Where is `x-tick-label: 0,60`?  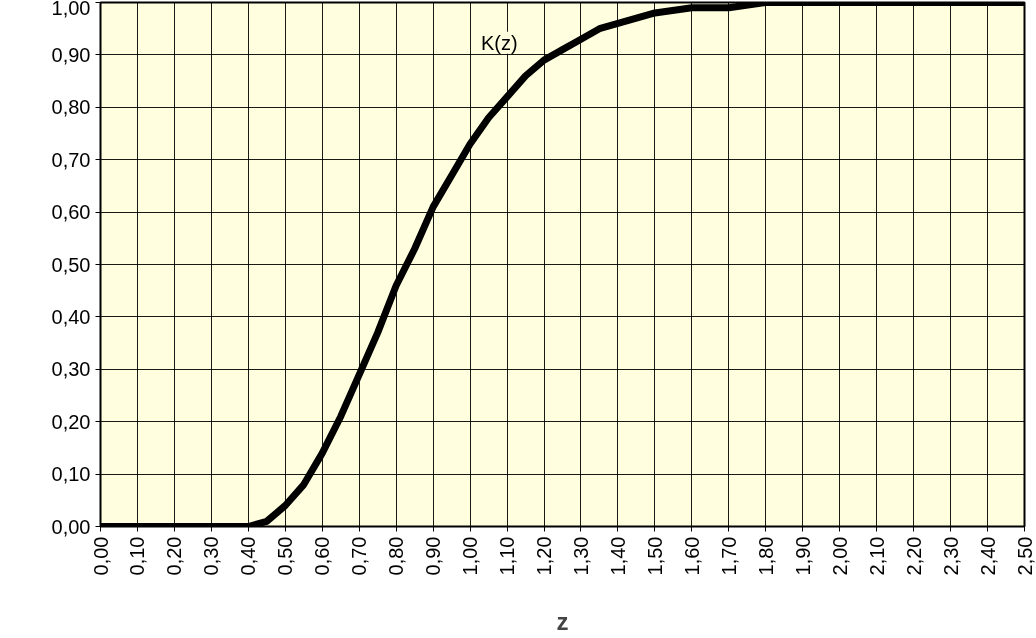 x-tick-label: 0,60 is located at coordinates (322, 556).